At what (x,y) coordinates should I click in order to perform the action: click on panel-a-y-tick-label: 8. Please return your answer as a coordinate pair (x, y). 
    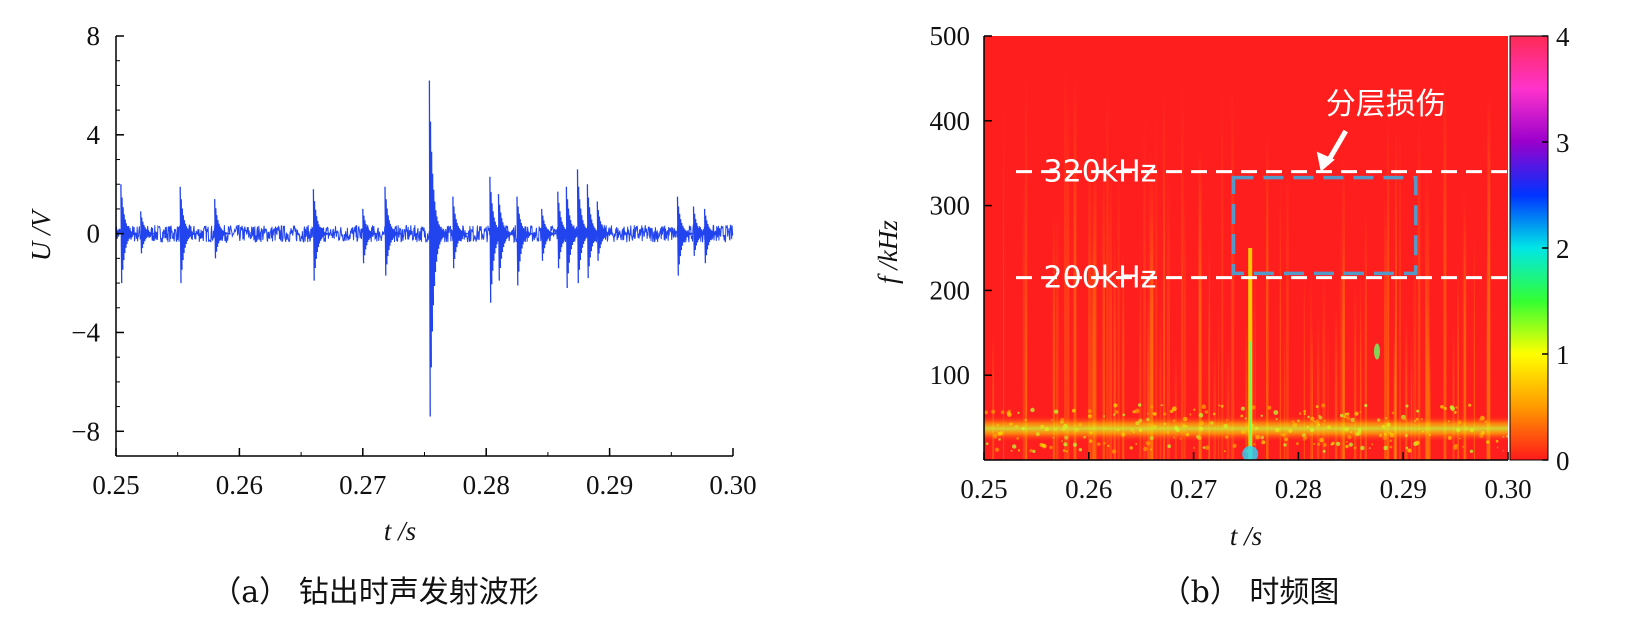
    Looking at the image, I should click on (94, 36).